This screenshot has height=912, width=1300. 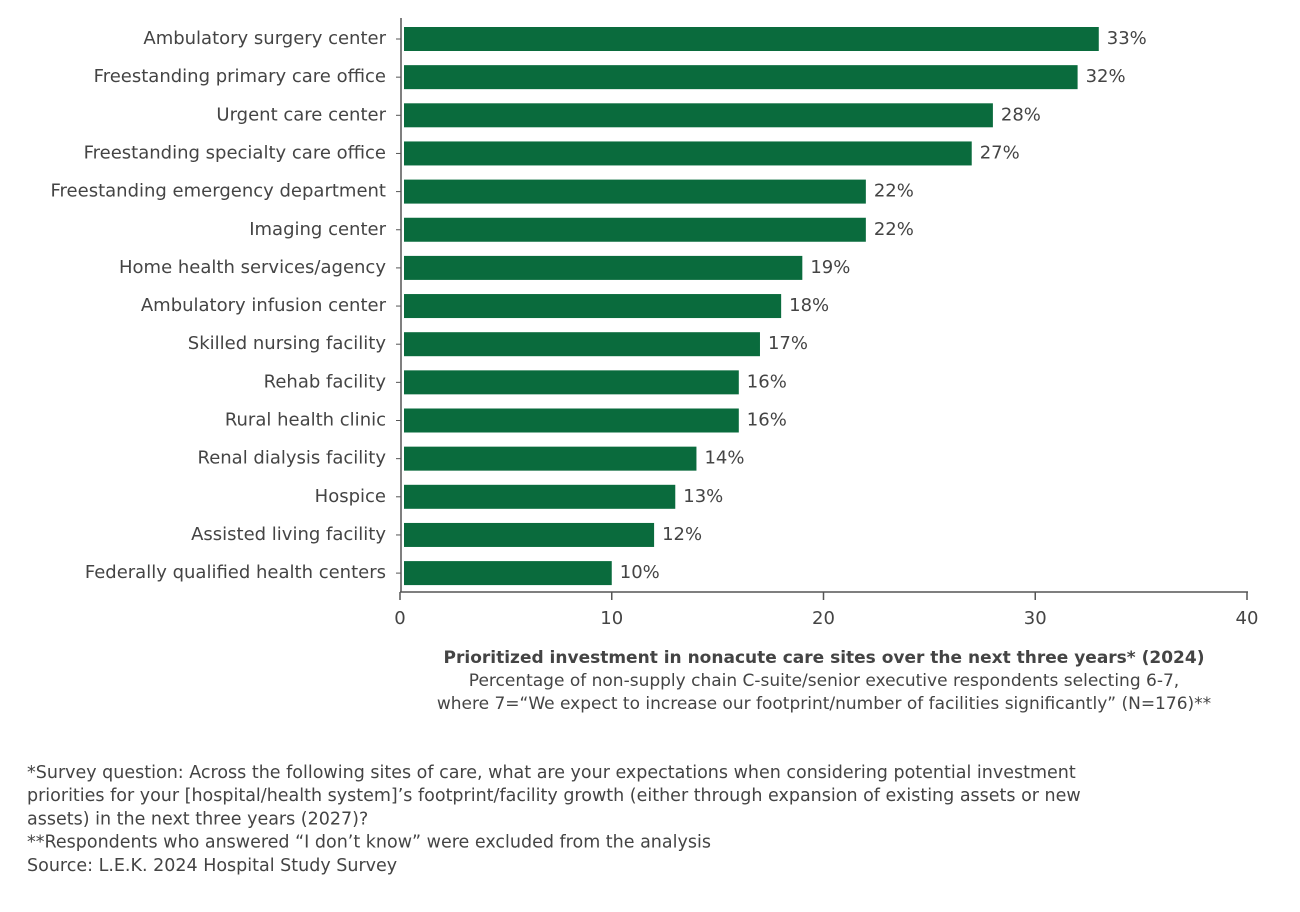 I want to click on y-tick-label: Hospice, so click(x=350, y=496).